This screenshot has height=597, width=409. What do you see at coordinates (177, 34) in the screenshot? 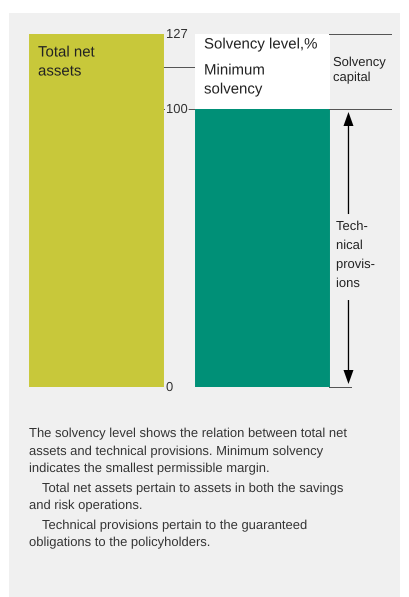
I see `y-tick-label: 127` at bounding box center [177, 34].